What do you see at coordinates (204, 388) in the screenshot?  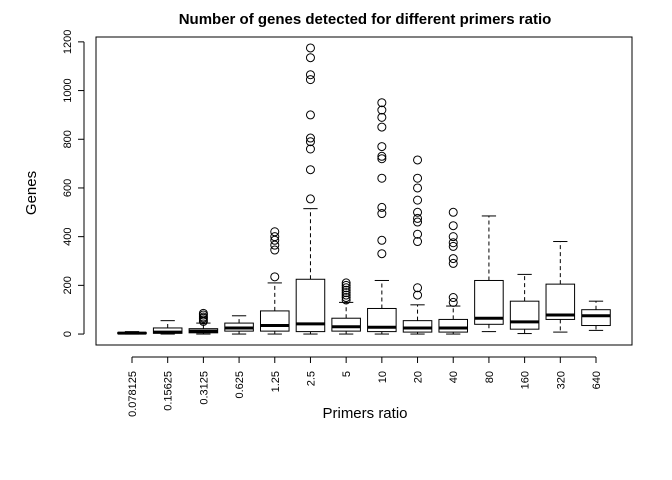 I see `x-tick-label: 0.3125` at bounding box center [204, 388].